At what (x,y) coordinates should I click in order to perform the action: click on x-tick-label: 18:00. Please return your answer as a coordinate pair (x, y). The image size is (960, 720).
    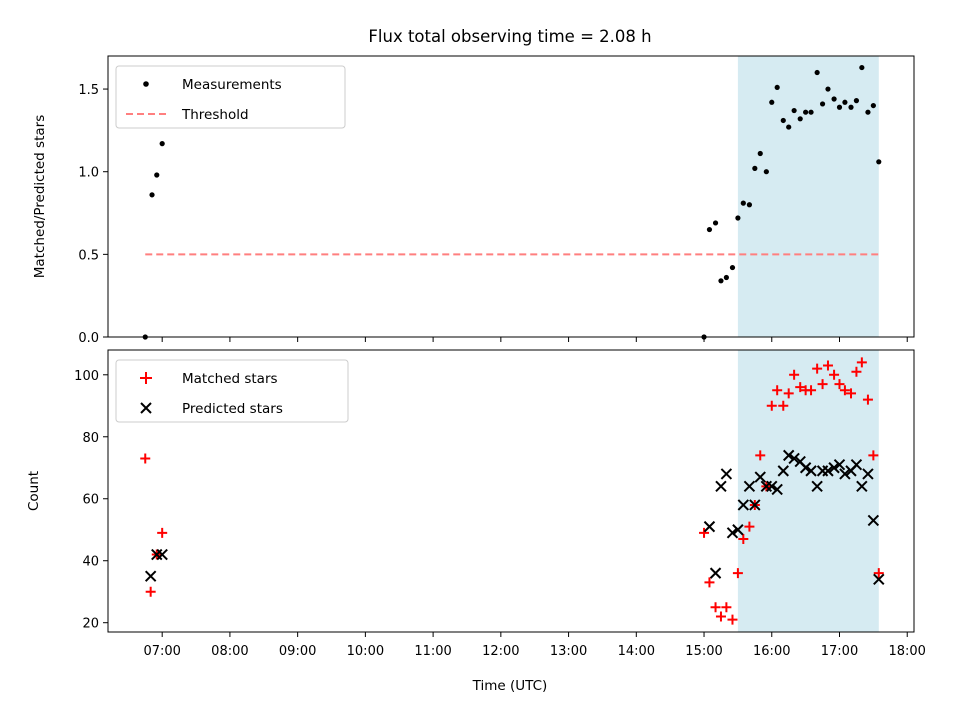
    Looking at the image, I should click on (906, 651).